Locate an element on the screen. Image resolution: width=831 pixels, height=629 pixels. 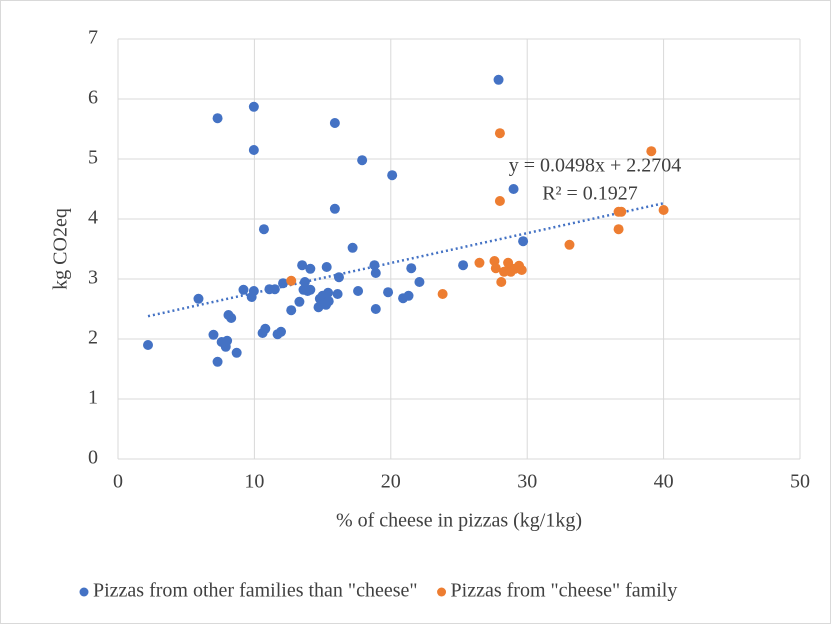
x-axis-title: % of cheese in pizzas (kg/1kg) is located at coordinates (459, 521).